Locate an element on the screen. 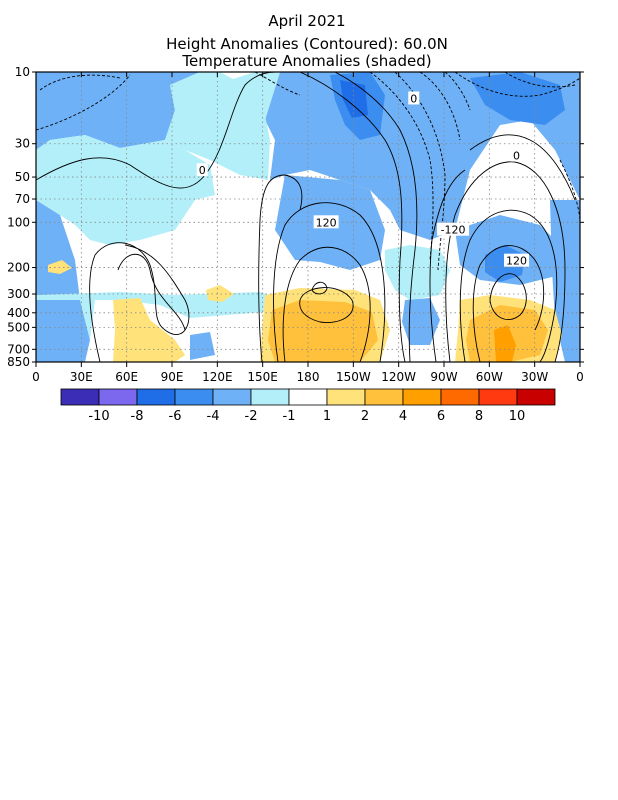  colorbar-label-7: 2 is located at coordinates (365, 416).